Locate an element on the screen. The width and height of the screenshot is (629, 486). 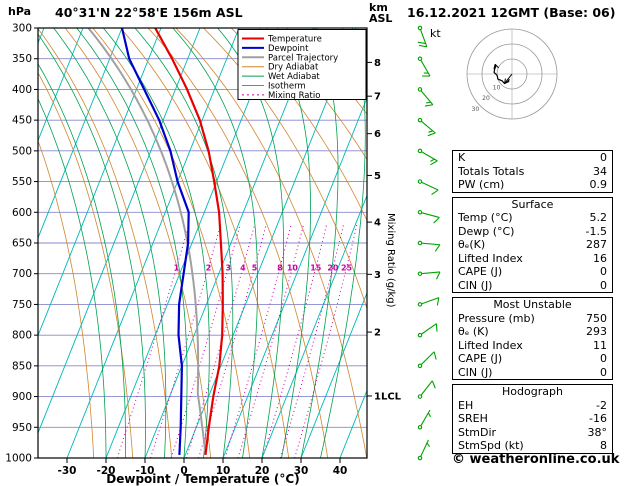
svg-text: 0 is located at coordinates (183, 471).